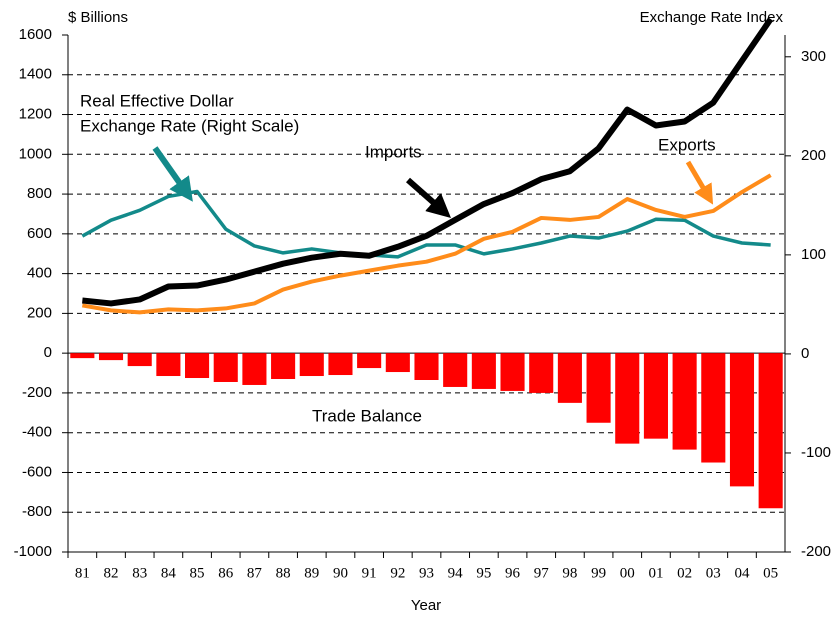  Describe the element at coordinates (816, 452) in the screenshot. I see `y2-tick-label: -100` at that location.